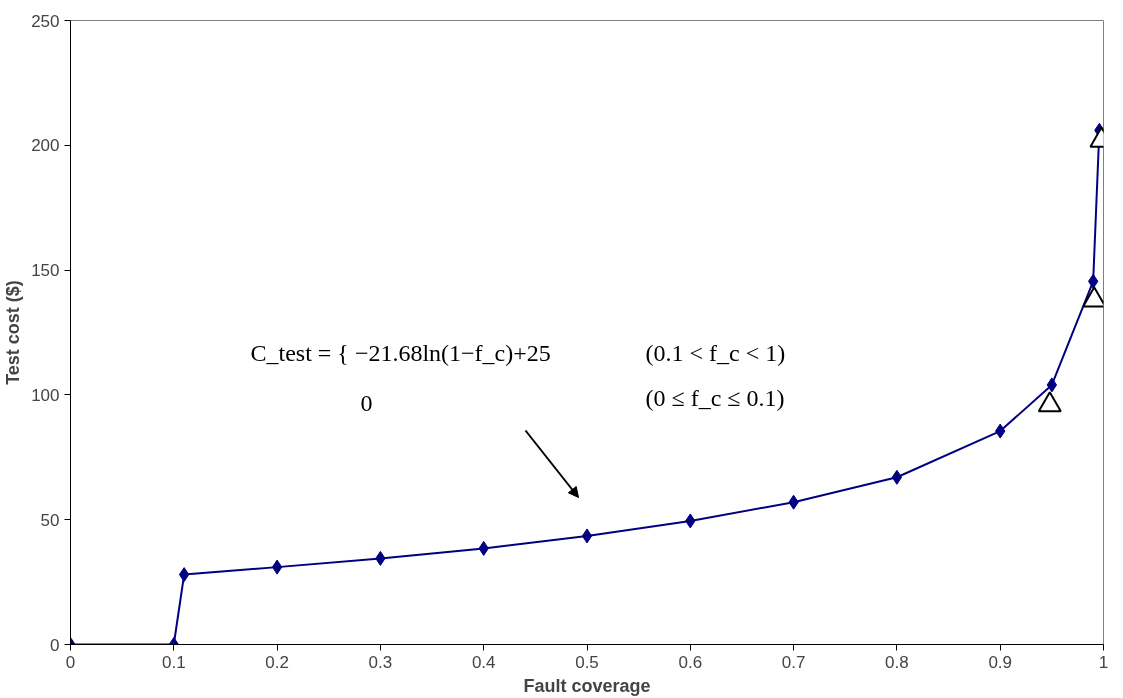 The image size is (1123, 698). I want to click on x-tick-label: 0.8, so click(897, 662).